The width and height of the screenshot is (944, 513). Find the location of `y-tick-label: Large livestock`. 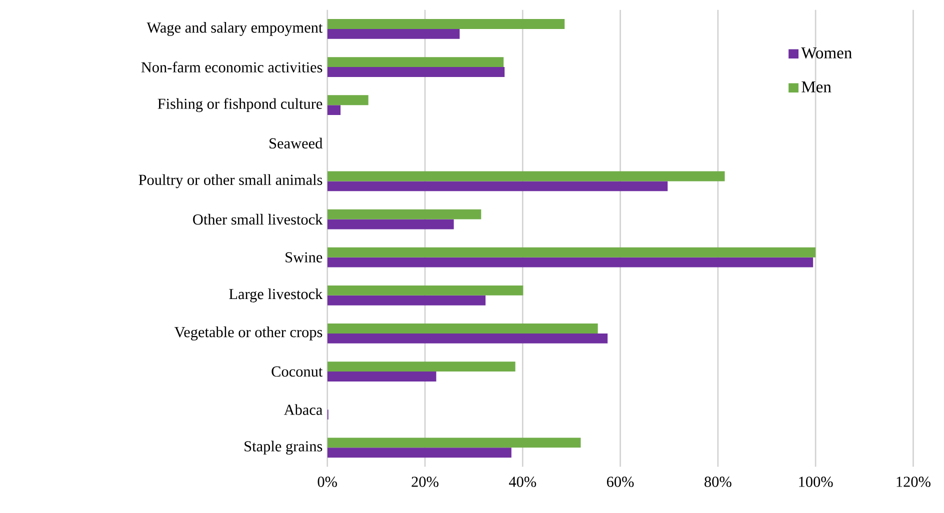

y-tick-label: Large livestock is located at coordinates (276, 295).